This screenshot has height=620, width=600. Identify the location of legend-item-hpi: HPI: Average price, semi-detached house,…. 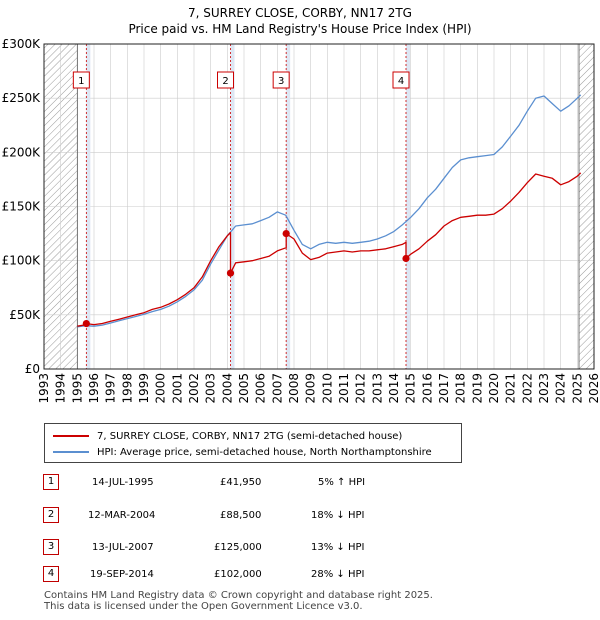
(242, 452).